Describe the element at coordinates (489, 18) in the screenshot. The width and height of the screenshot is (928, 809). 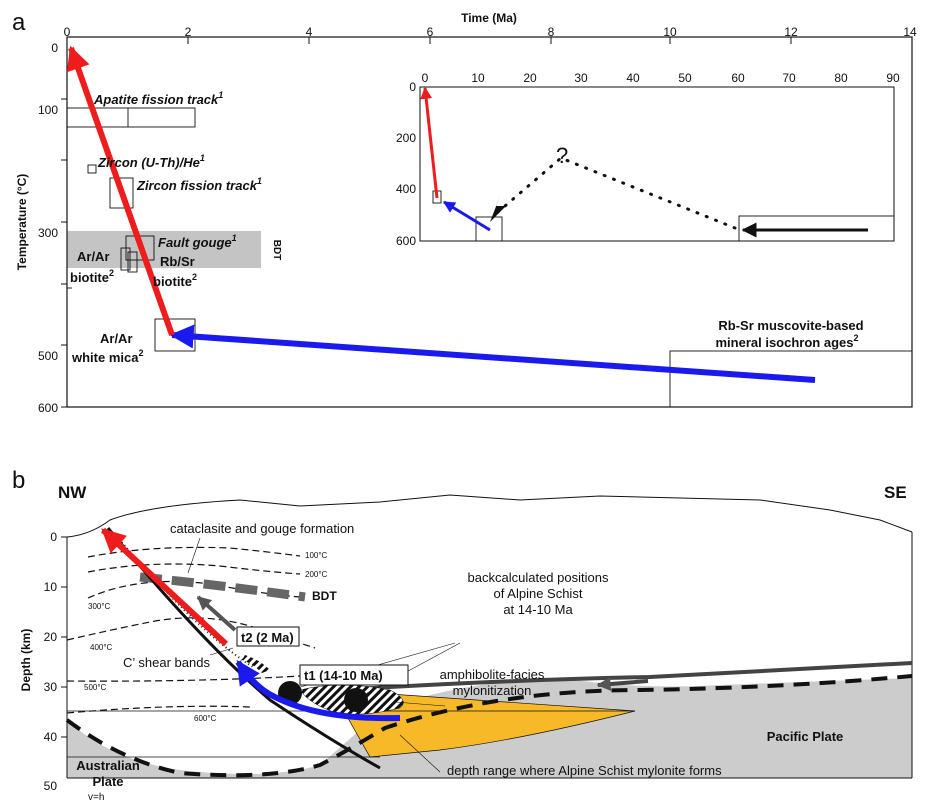
I see `x-axis-title: Time (Ma)` at that location.